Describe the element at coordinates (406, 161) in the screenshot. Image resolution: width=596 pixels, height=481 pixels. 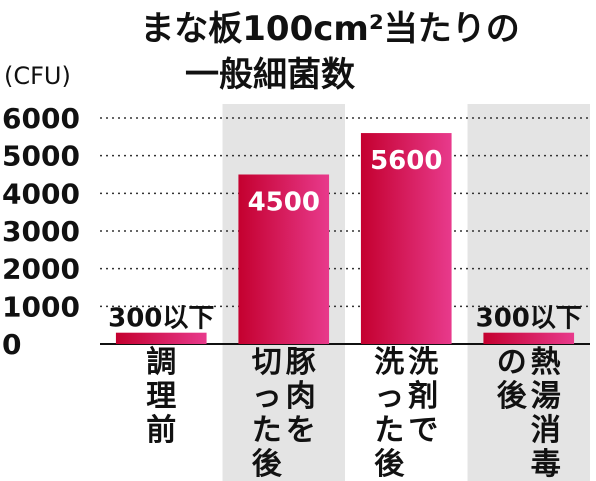
I see `bar-value-label: 5600` at that location.